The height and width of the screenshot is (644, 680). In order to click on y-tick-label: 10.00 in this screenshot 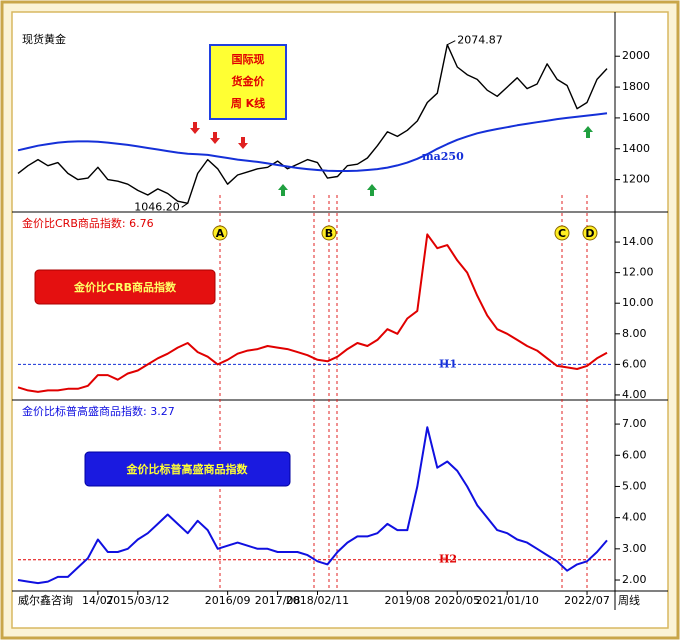, I will do `click(638, 302)`.